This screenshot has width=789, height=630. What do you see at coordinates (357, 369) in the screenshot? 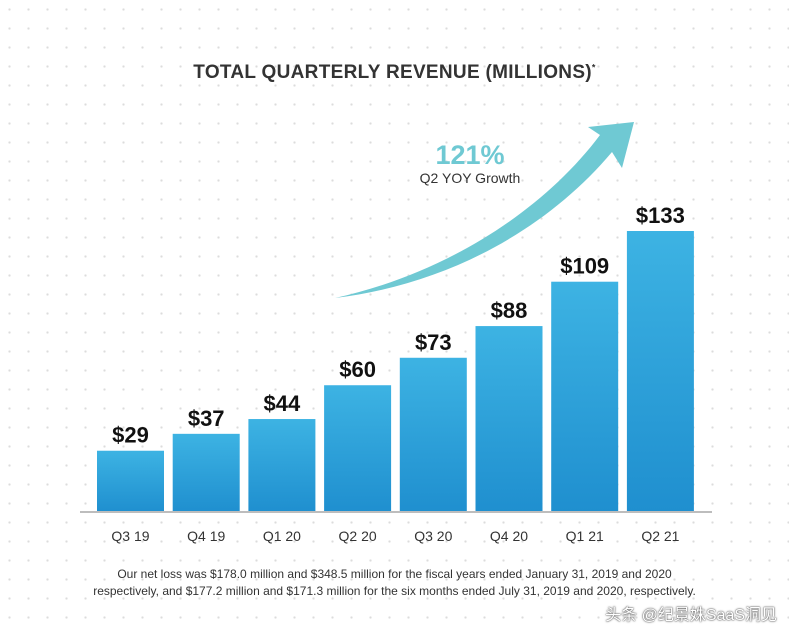
I see `data-label: $60` at bounding box center [357, 369].